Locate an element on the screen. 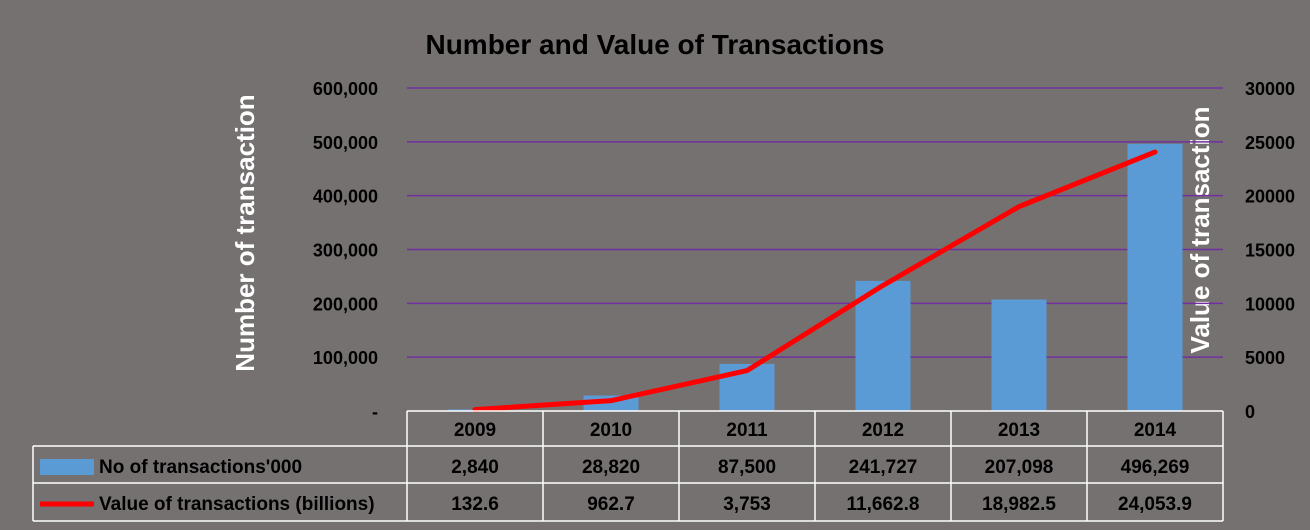 This screenshot has height=530, width=1310. y-tick-label: 100,000 is located at coordinates (345, 358).